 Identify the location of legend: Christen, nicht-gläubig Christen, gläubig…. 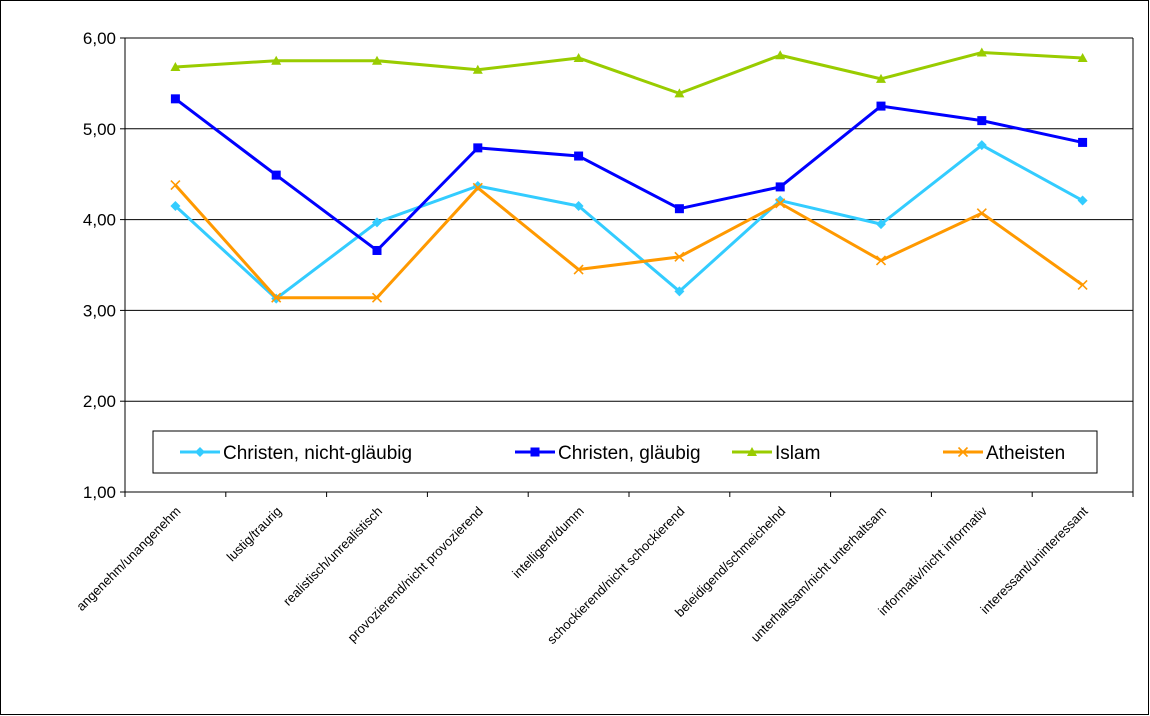
(625, 452).